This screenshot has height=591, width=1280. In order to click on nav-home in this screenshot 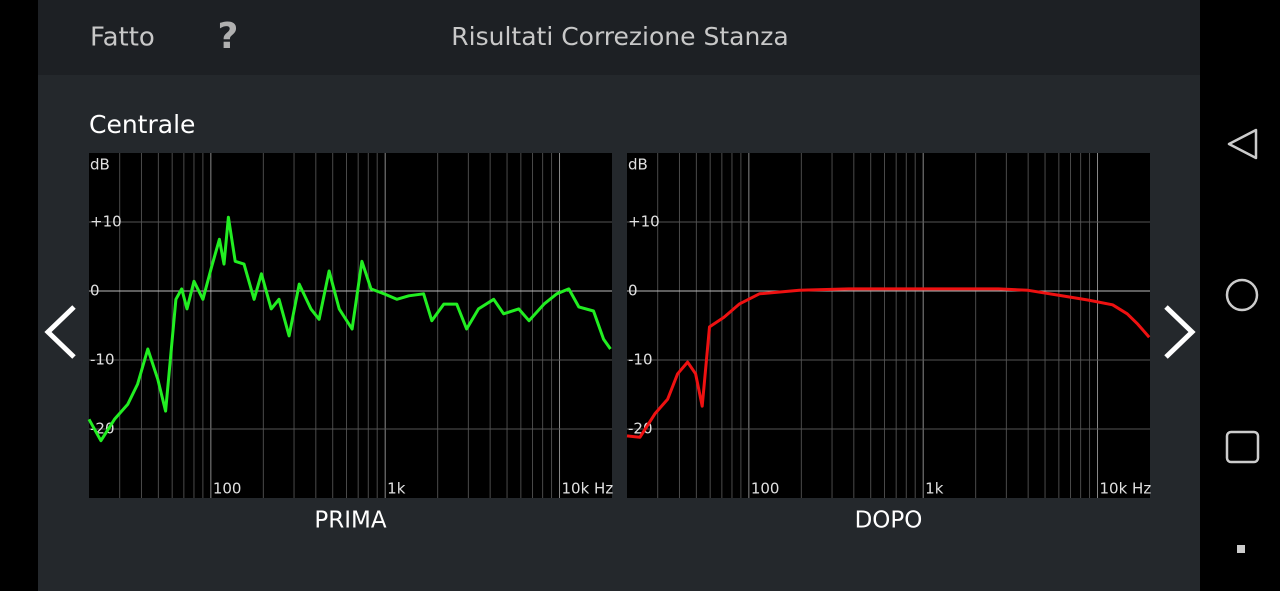, I will do `click(1242, 295)`.